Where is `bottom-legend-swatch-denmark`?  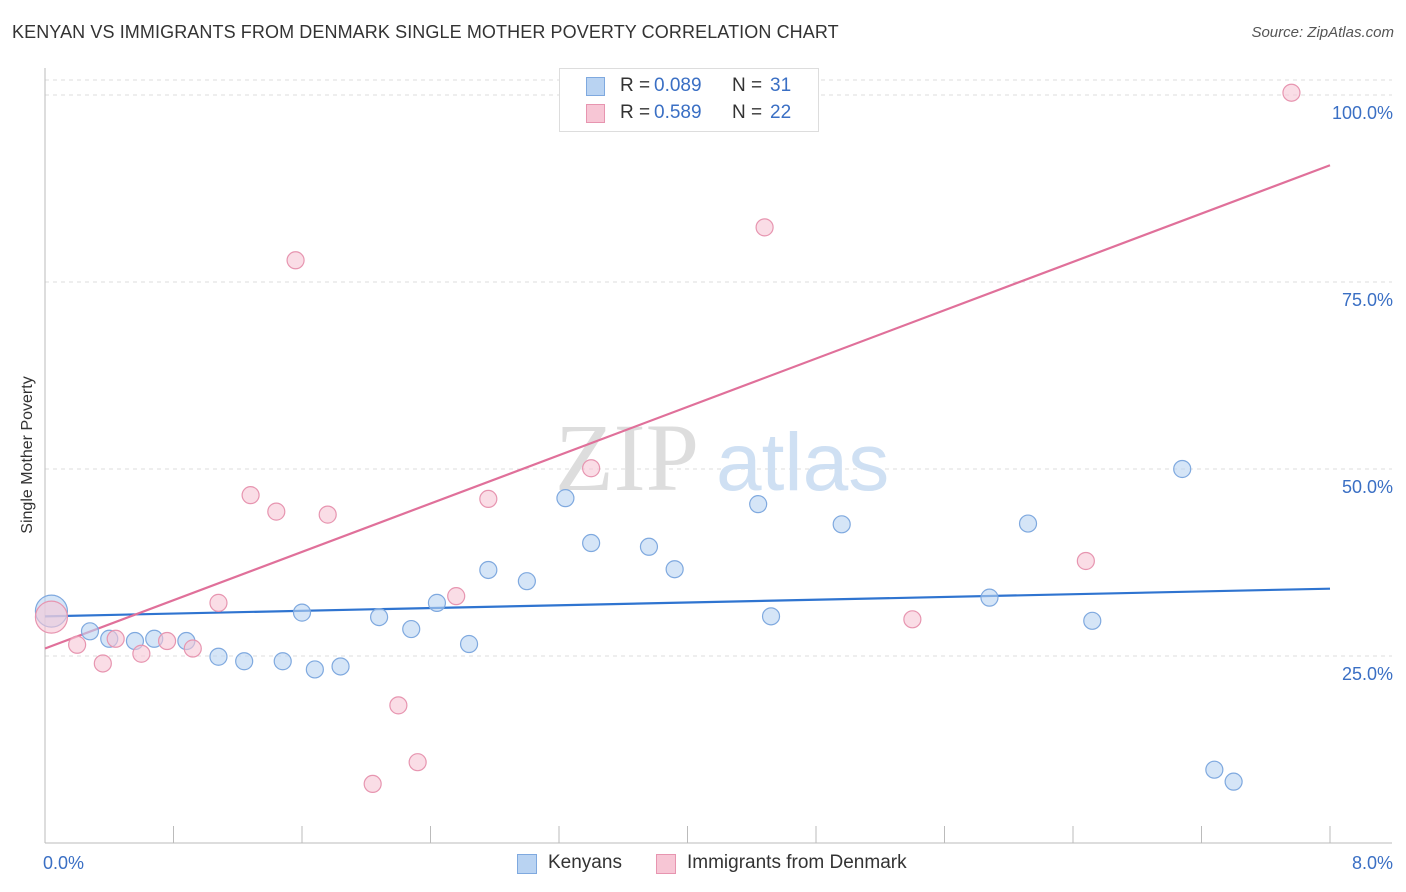 bottom-legend-swatch-denmark is located at coordinates (666, 864).